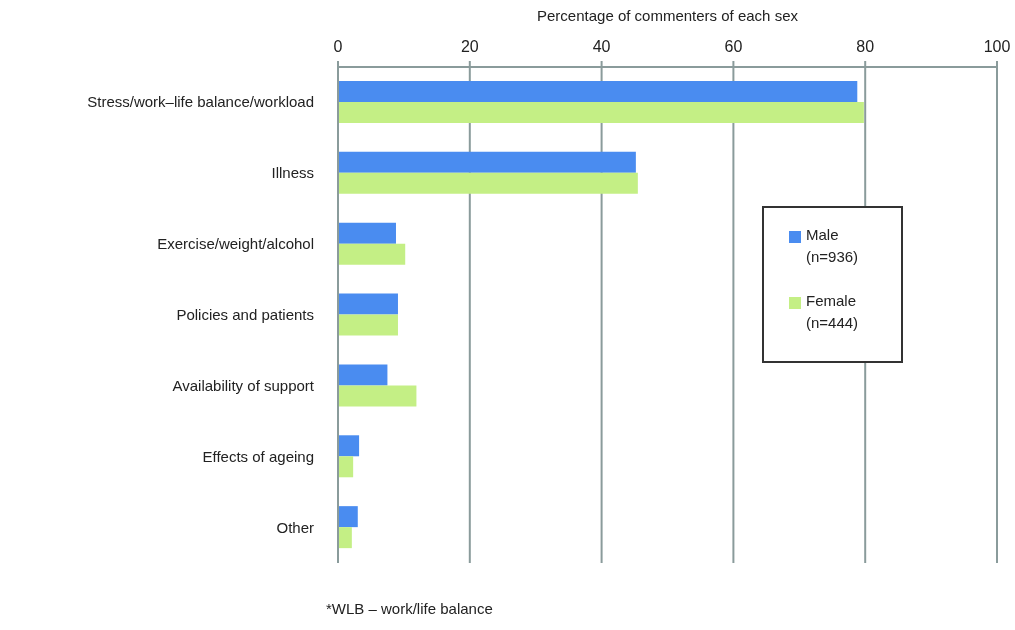 This screenshot has height=630, width=1015. What do you see at coordinates (833, 312) in the screenshot?
I see `legend-label: Female (n=444)` at bounding box center [833, 312].